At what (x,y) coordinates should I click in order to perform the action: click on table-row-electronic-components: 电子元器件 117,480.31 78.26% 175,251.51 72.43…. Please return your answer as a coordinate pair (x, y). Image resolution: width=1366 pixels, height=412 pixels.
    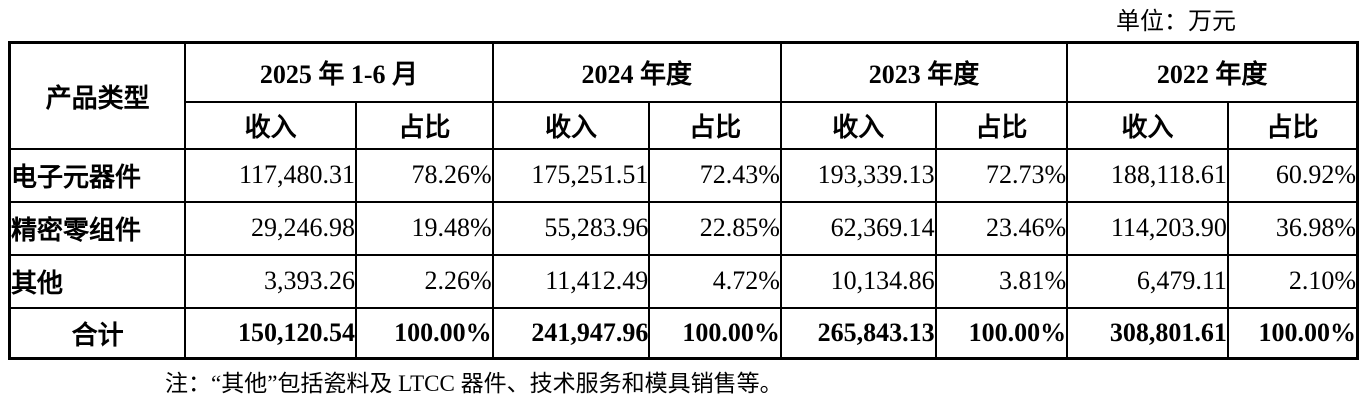
    Looking at the image, I should click on (683, 175).